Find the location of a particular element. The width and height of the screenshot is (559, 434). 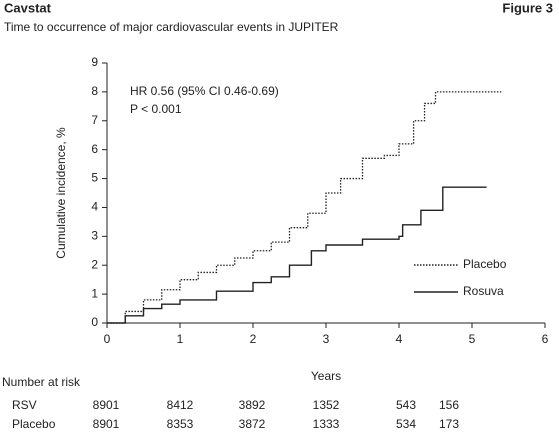

risk-count: 8412 is located at coordinates (180, 405).